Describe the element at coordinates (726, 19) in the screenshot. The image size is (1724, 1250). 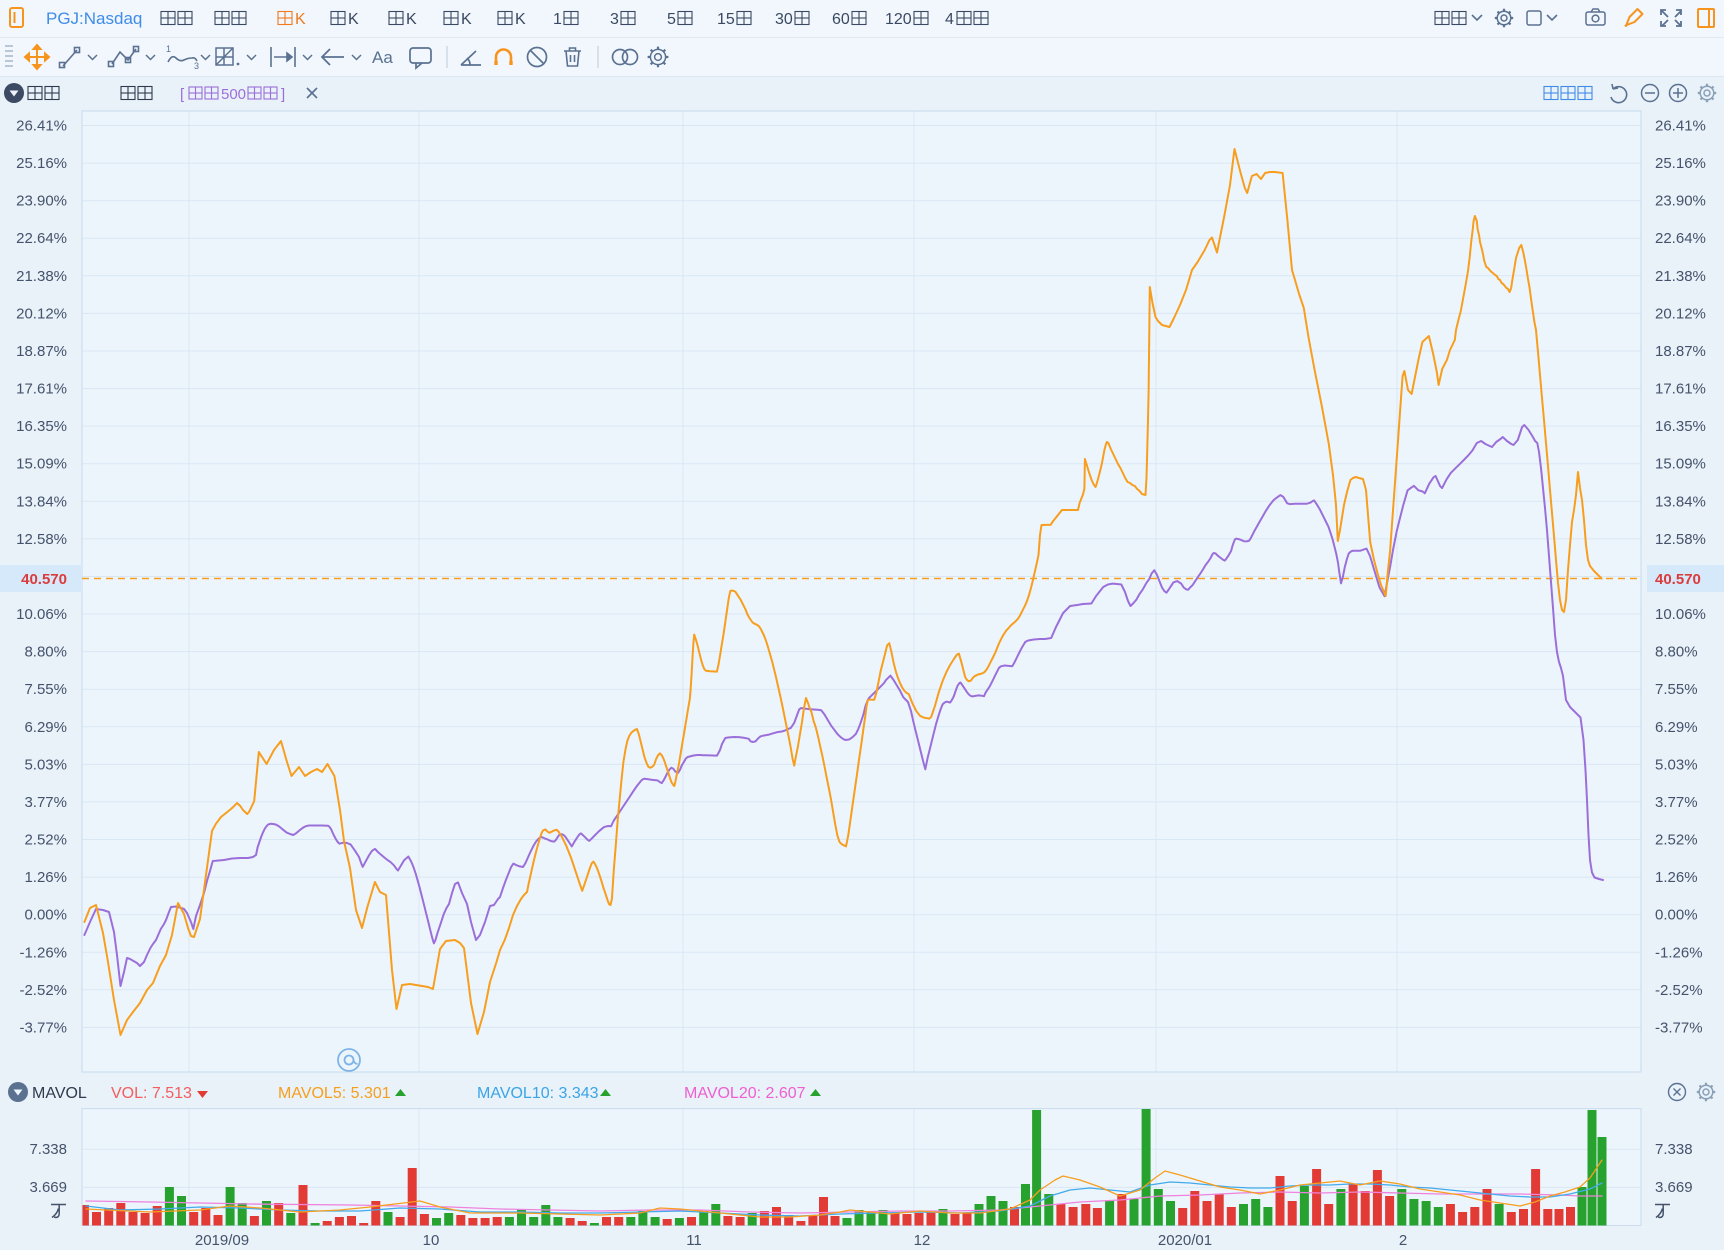
I see `svg-text: 15` at that location.